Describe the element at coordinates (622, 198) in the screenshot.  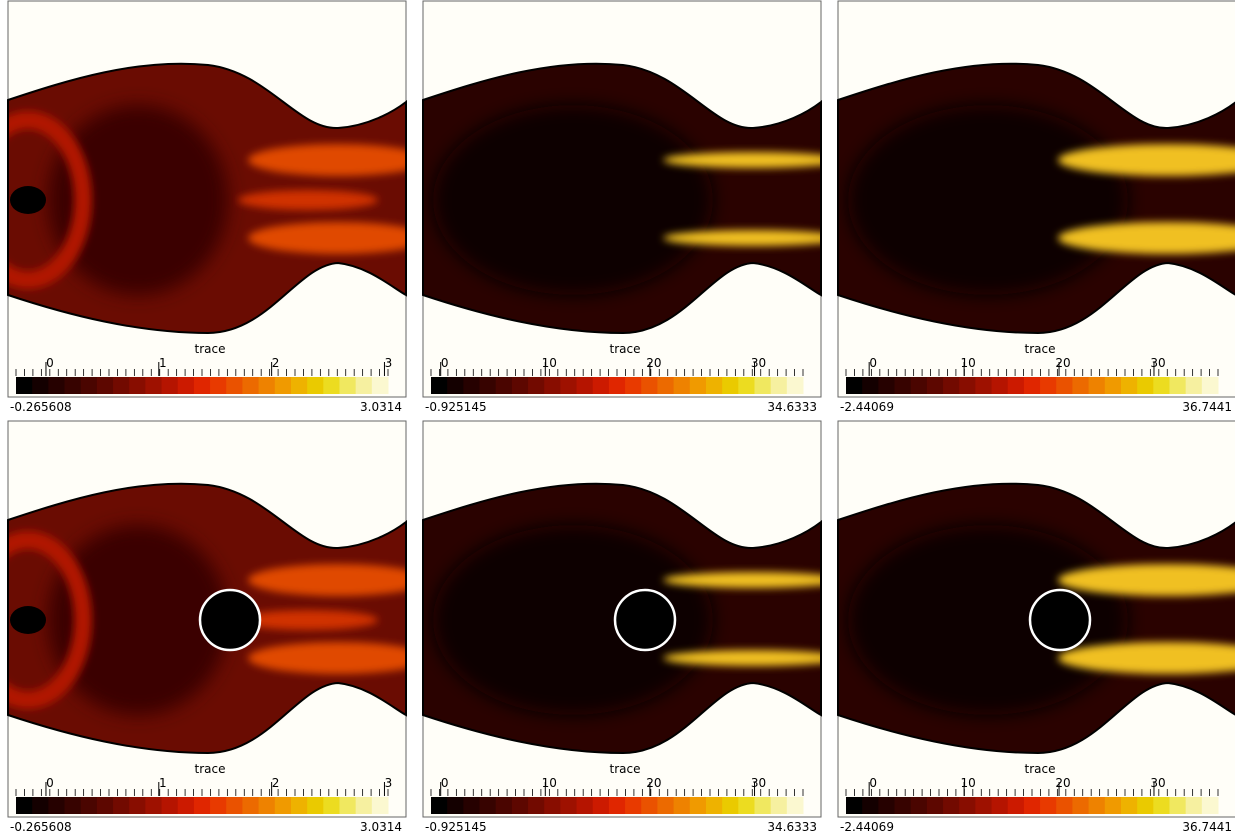
I see `field` at that location.